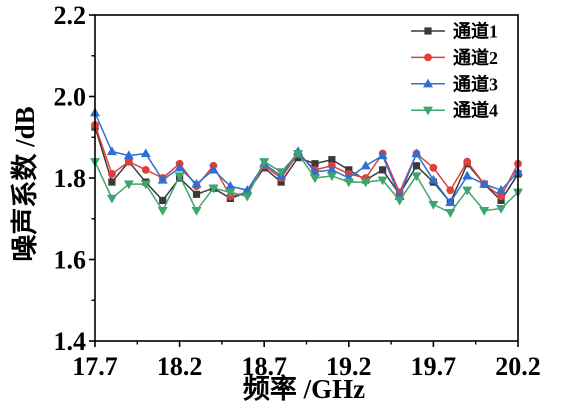  Describe the element at coordinates (70, 178) in the screenshot. I see `y-tick-label: 1.8` at that location.